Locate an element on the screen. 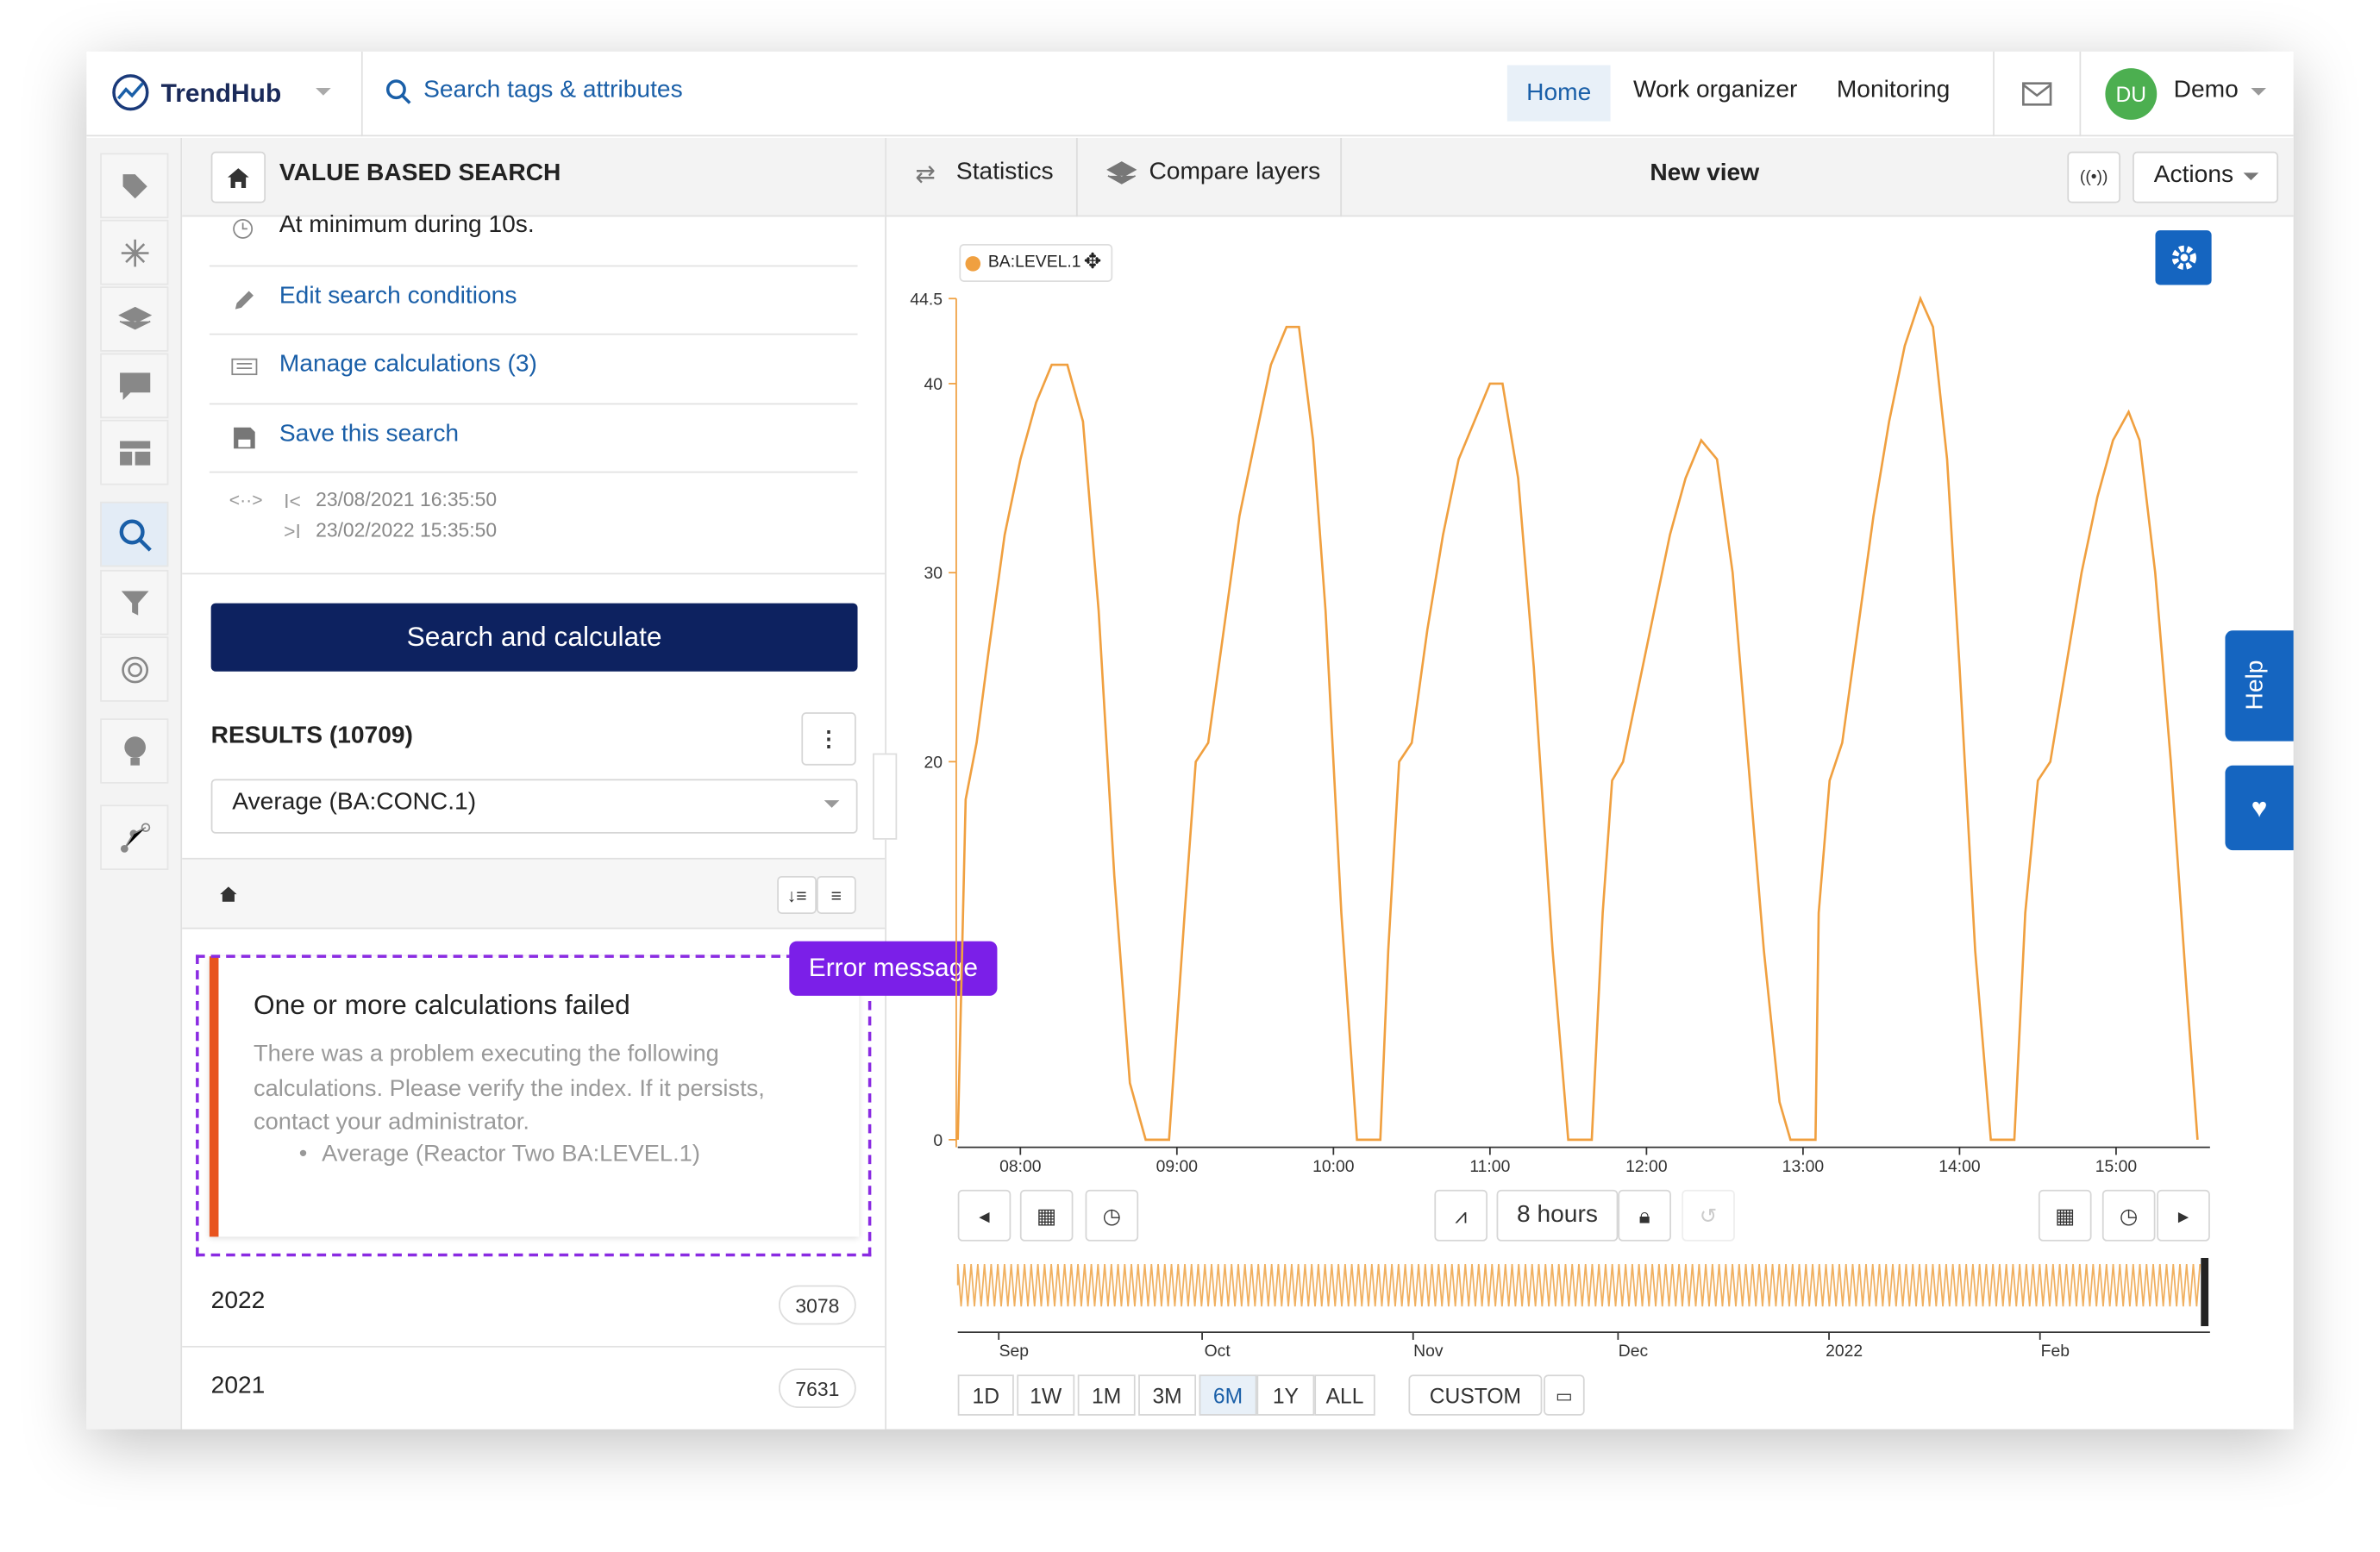  sort-button: ↓≡ is located at coordinates (797, 895).